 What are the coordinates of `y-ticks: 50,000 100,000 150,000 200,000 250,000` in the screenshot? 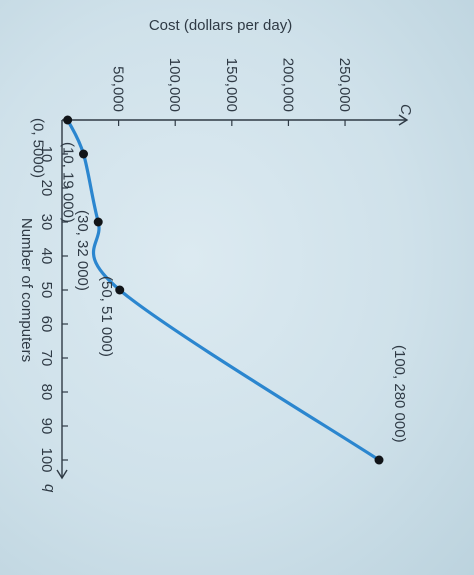 It's located at (231, 92).